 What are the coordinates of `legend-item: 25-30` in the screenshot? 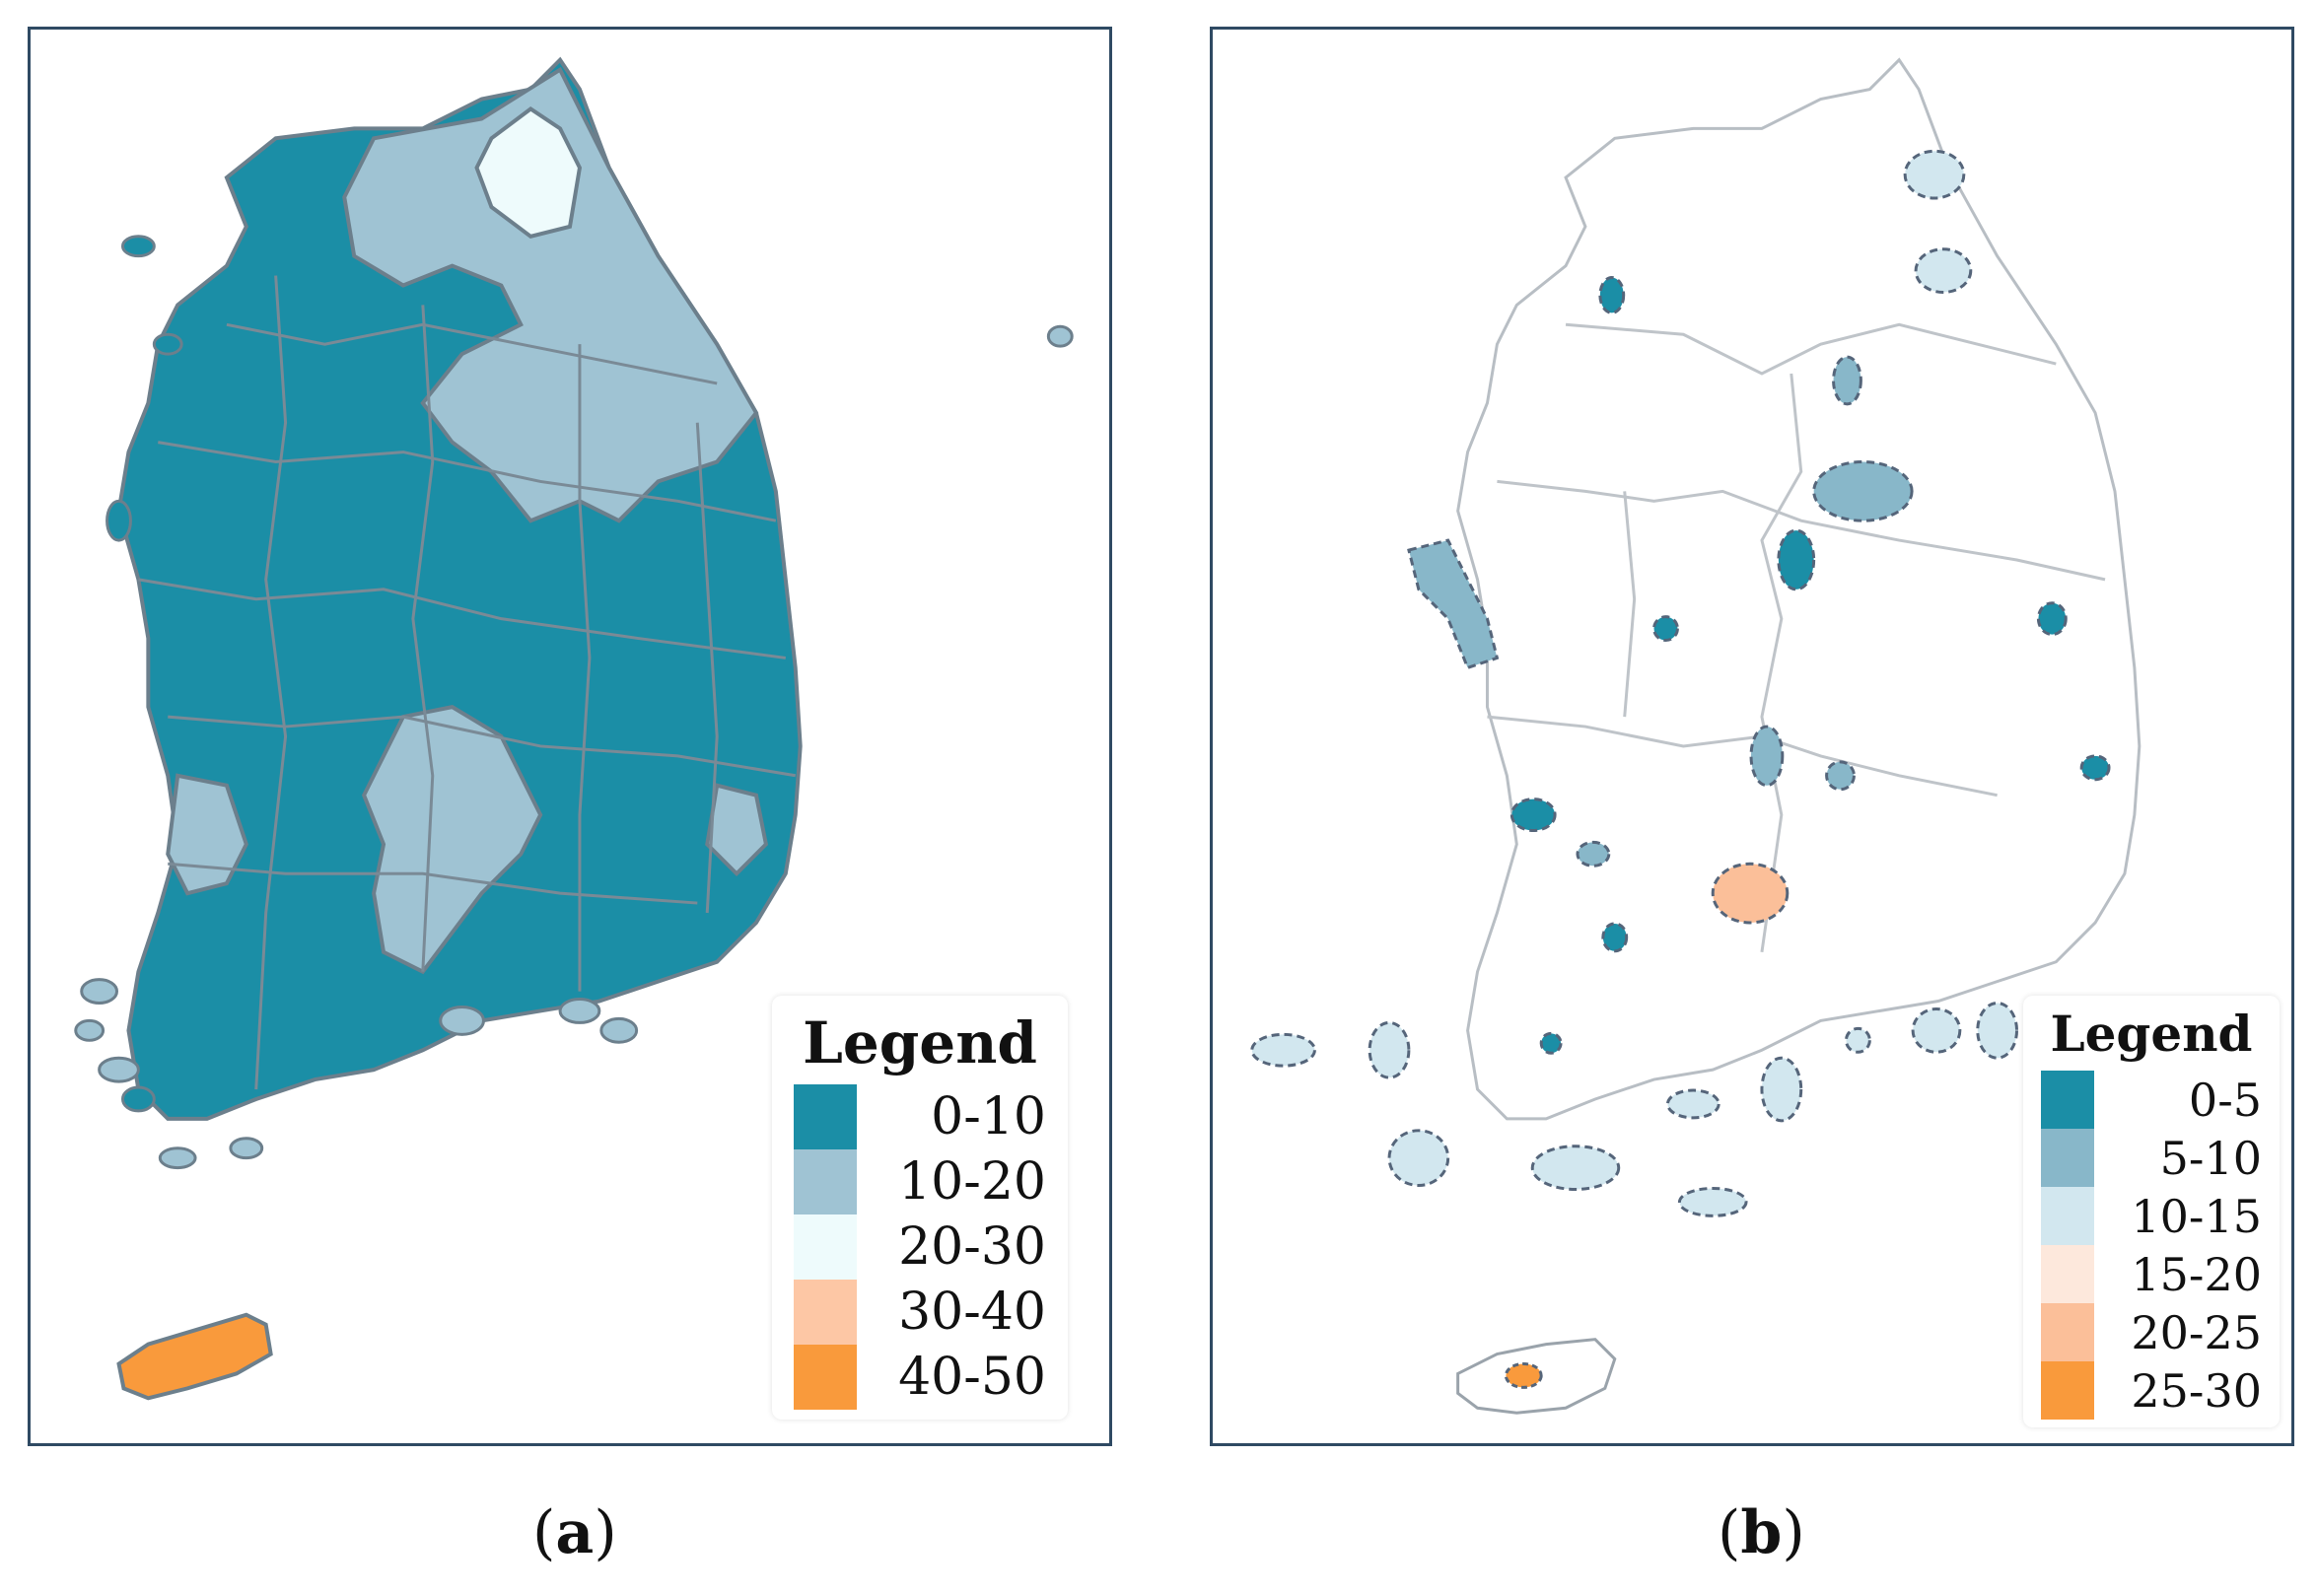 It's located at (2151, 1390).